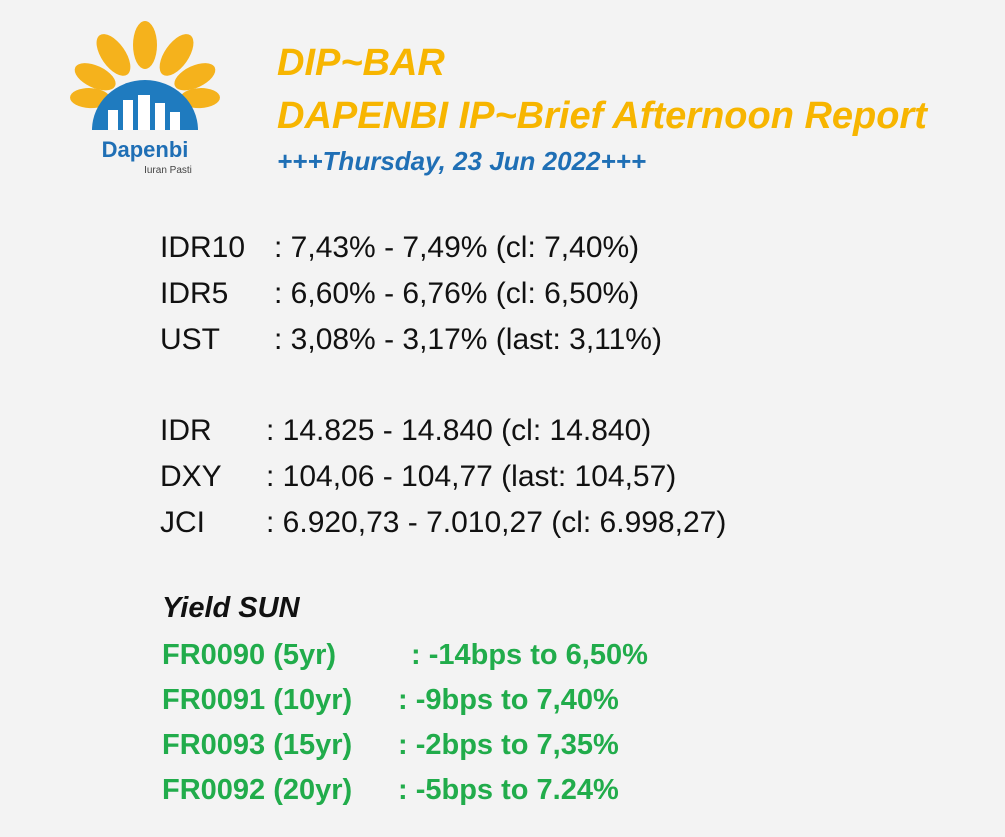 This screenshot has height=837, width=1005. Describe the element at coordinates (191, 476) in the screenshot. I see `row-label: DXY` at that location.